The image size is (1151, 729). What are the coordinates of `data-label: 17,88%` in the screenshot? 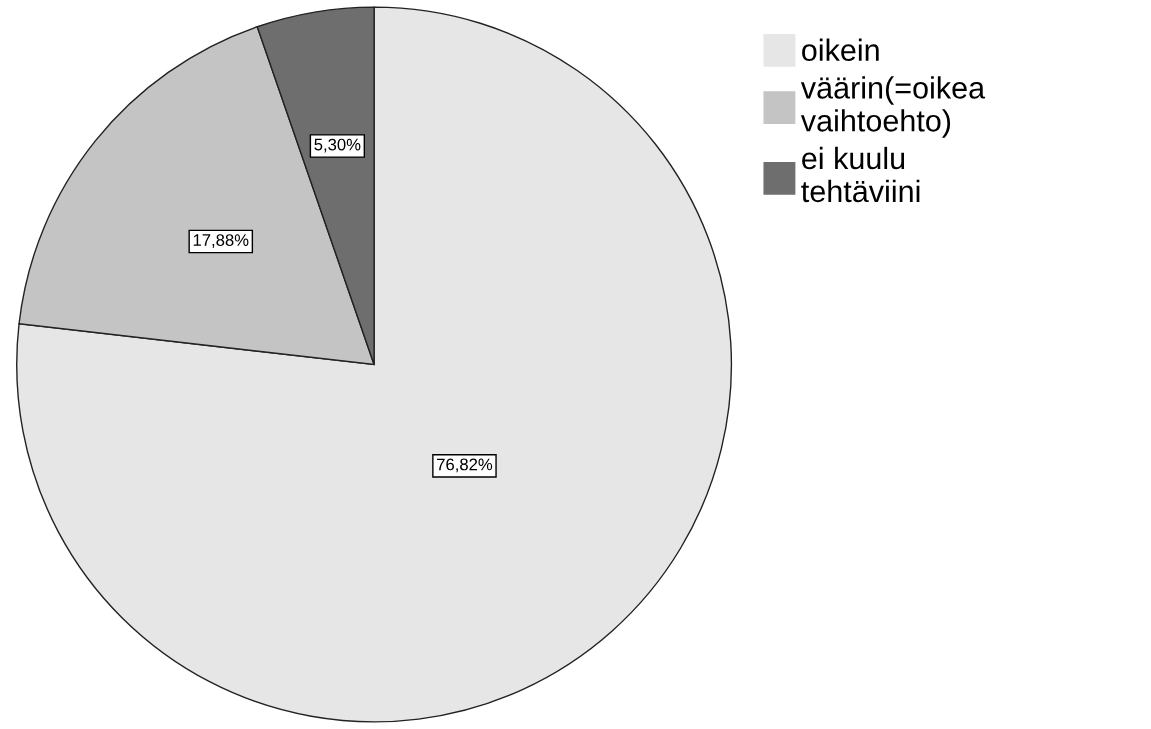 It's located at (221, 241).